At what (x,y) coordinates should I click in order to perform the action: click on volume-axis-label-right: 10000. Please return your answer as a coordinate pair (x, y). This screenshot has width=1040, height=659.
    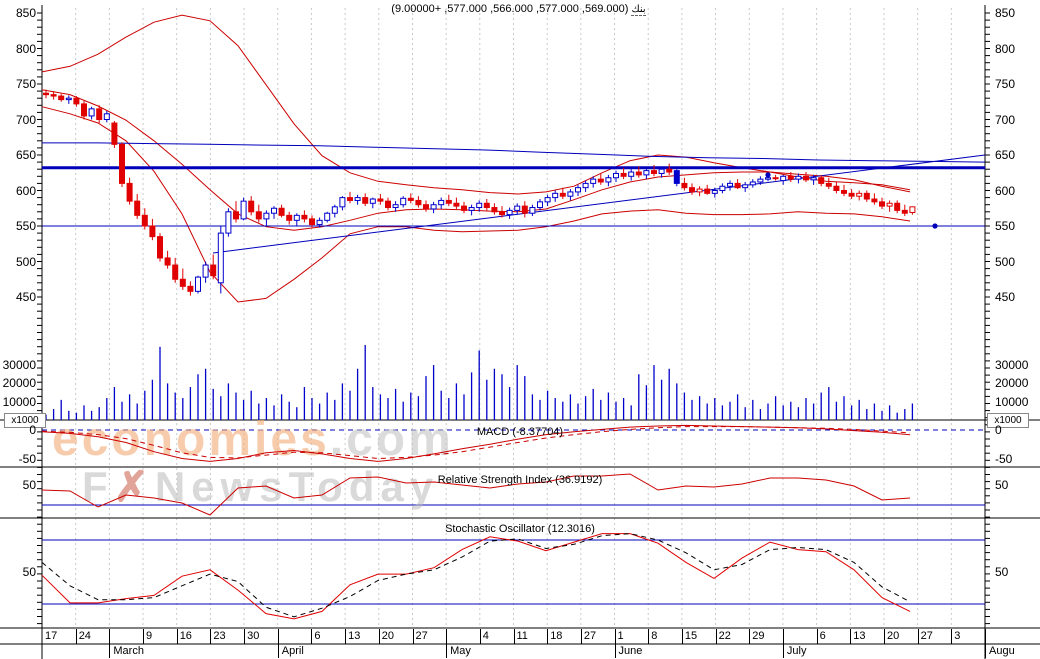
    Looking at the image, I should click on (1012, 401).